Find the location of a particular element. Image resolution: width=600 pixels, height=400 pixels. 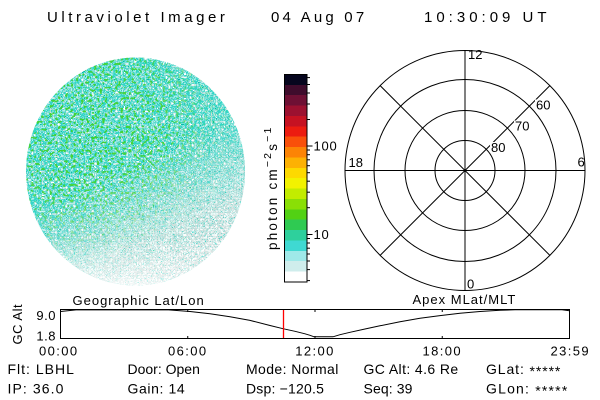

svg-text: 06:00 is located at coordinates (188, 351).